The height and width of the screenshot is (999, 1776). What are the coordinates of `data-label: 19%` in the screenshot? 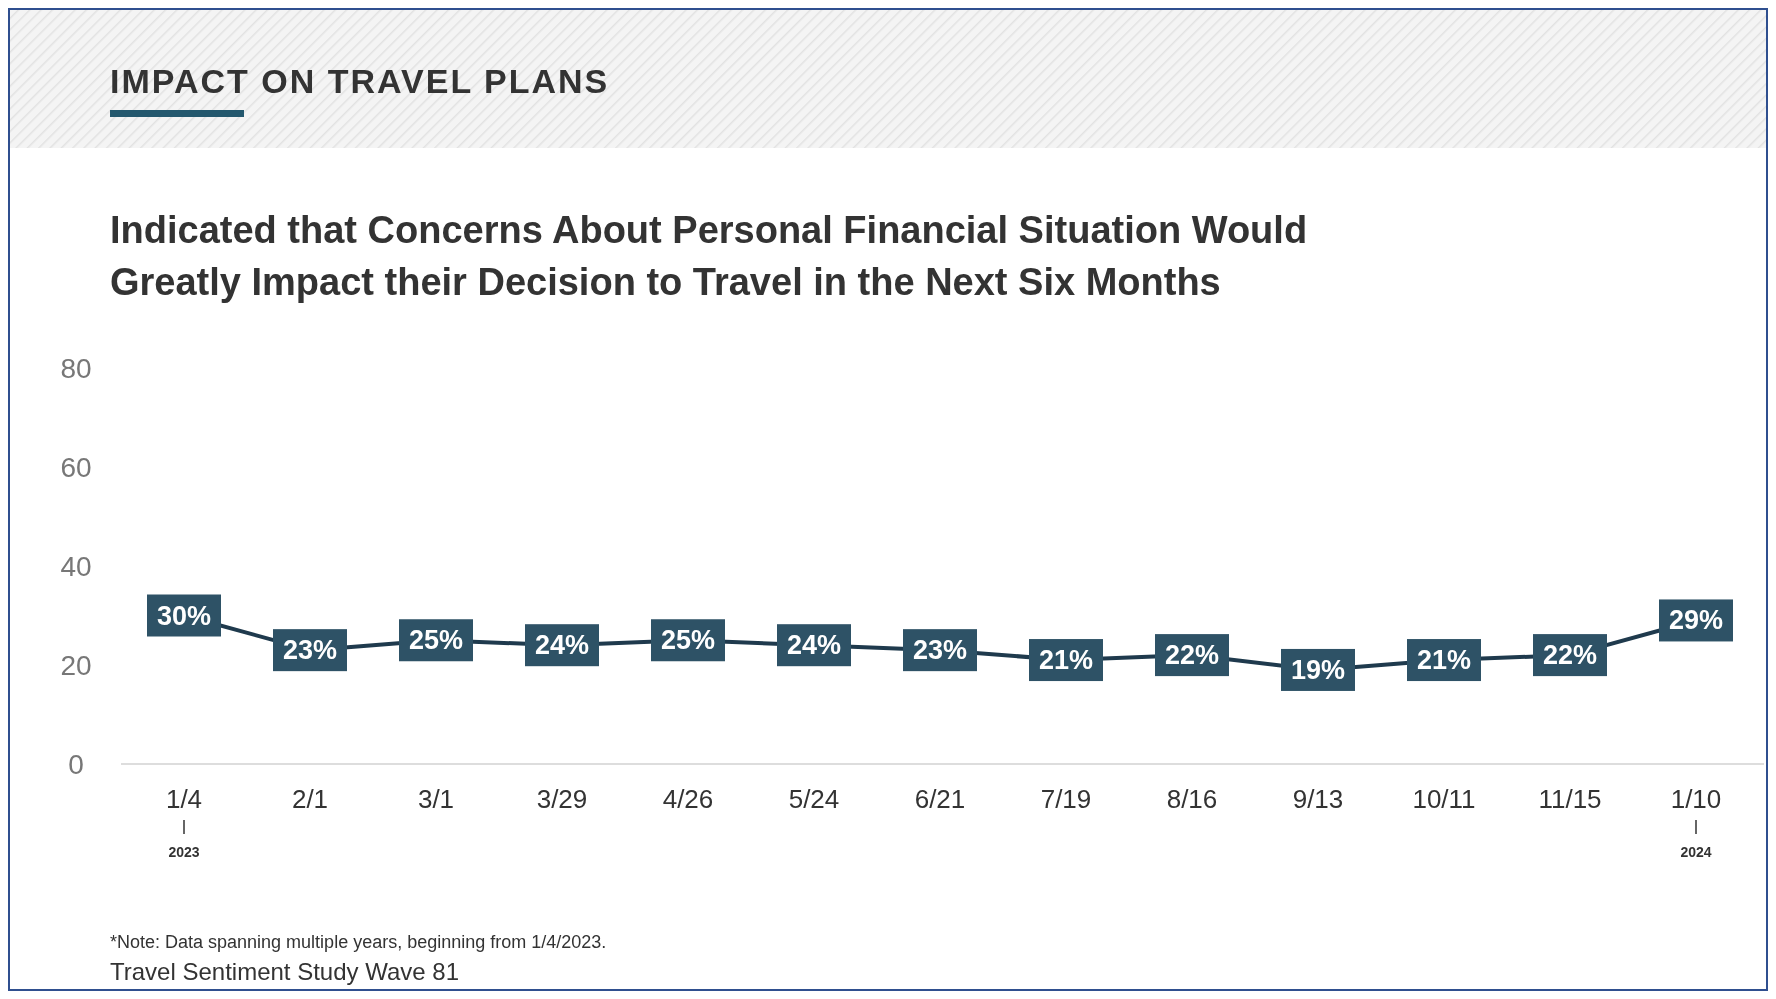 It's located at (1318, 669).